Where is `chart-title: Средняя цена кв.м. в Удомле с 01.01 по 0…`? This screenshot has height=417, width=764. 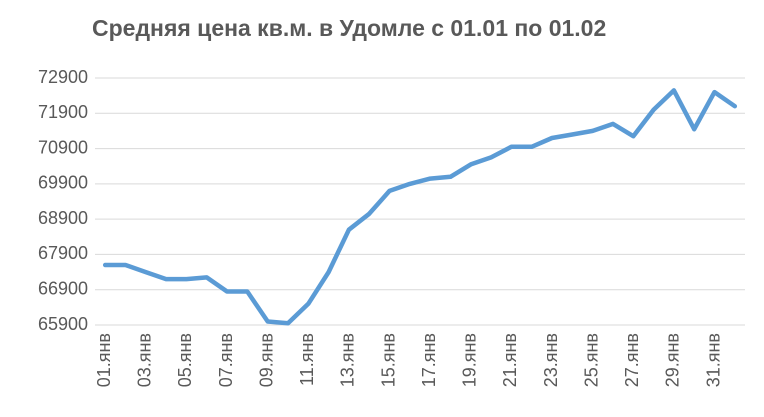
chart-title: Средняя цена кв.м. в Удомле с 01.01 по 0… is located at coordinates (349, 28).